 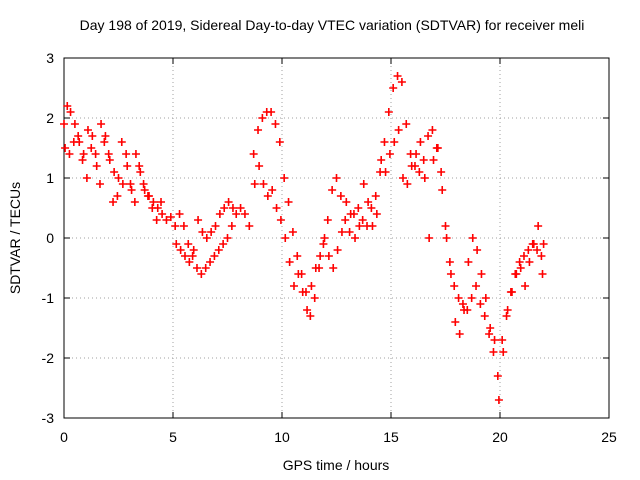 What do you see at coordinates (48, 418) in the screenshot?
I see `y-tick-label: -3` at bounding box center [48, 418].